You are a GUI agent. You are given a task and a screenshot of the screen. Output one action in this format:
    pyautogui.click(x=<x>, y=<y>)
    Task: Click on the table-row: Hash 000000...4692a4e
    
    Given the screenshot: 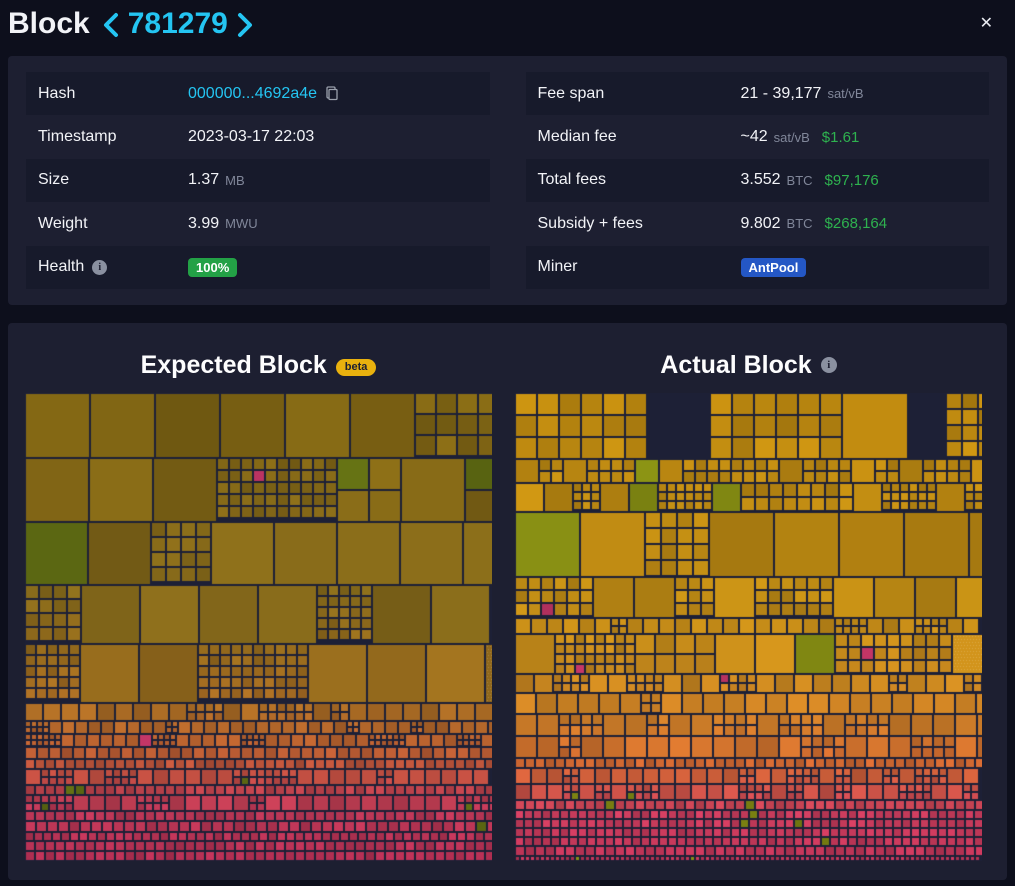 What is the action you would take?
    pyautogui.click(x=258, y=94)
    